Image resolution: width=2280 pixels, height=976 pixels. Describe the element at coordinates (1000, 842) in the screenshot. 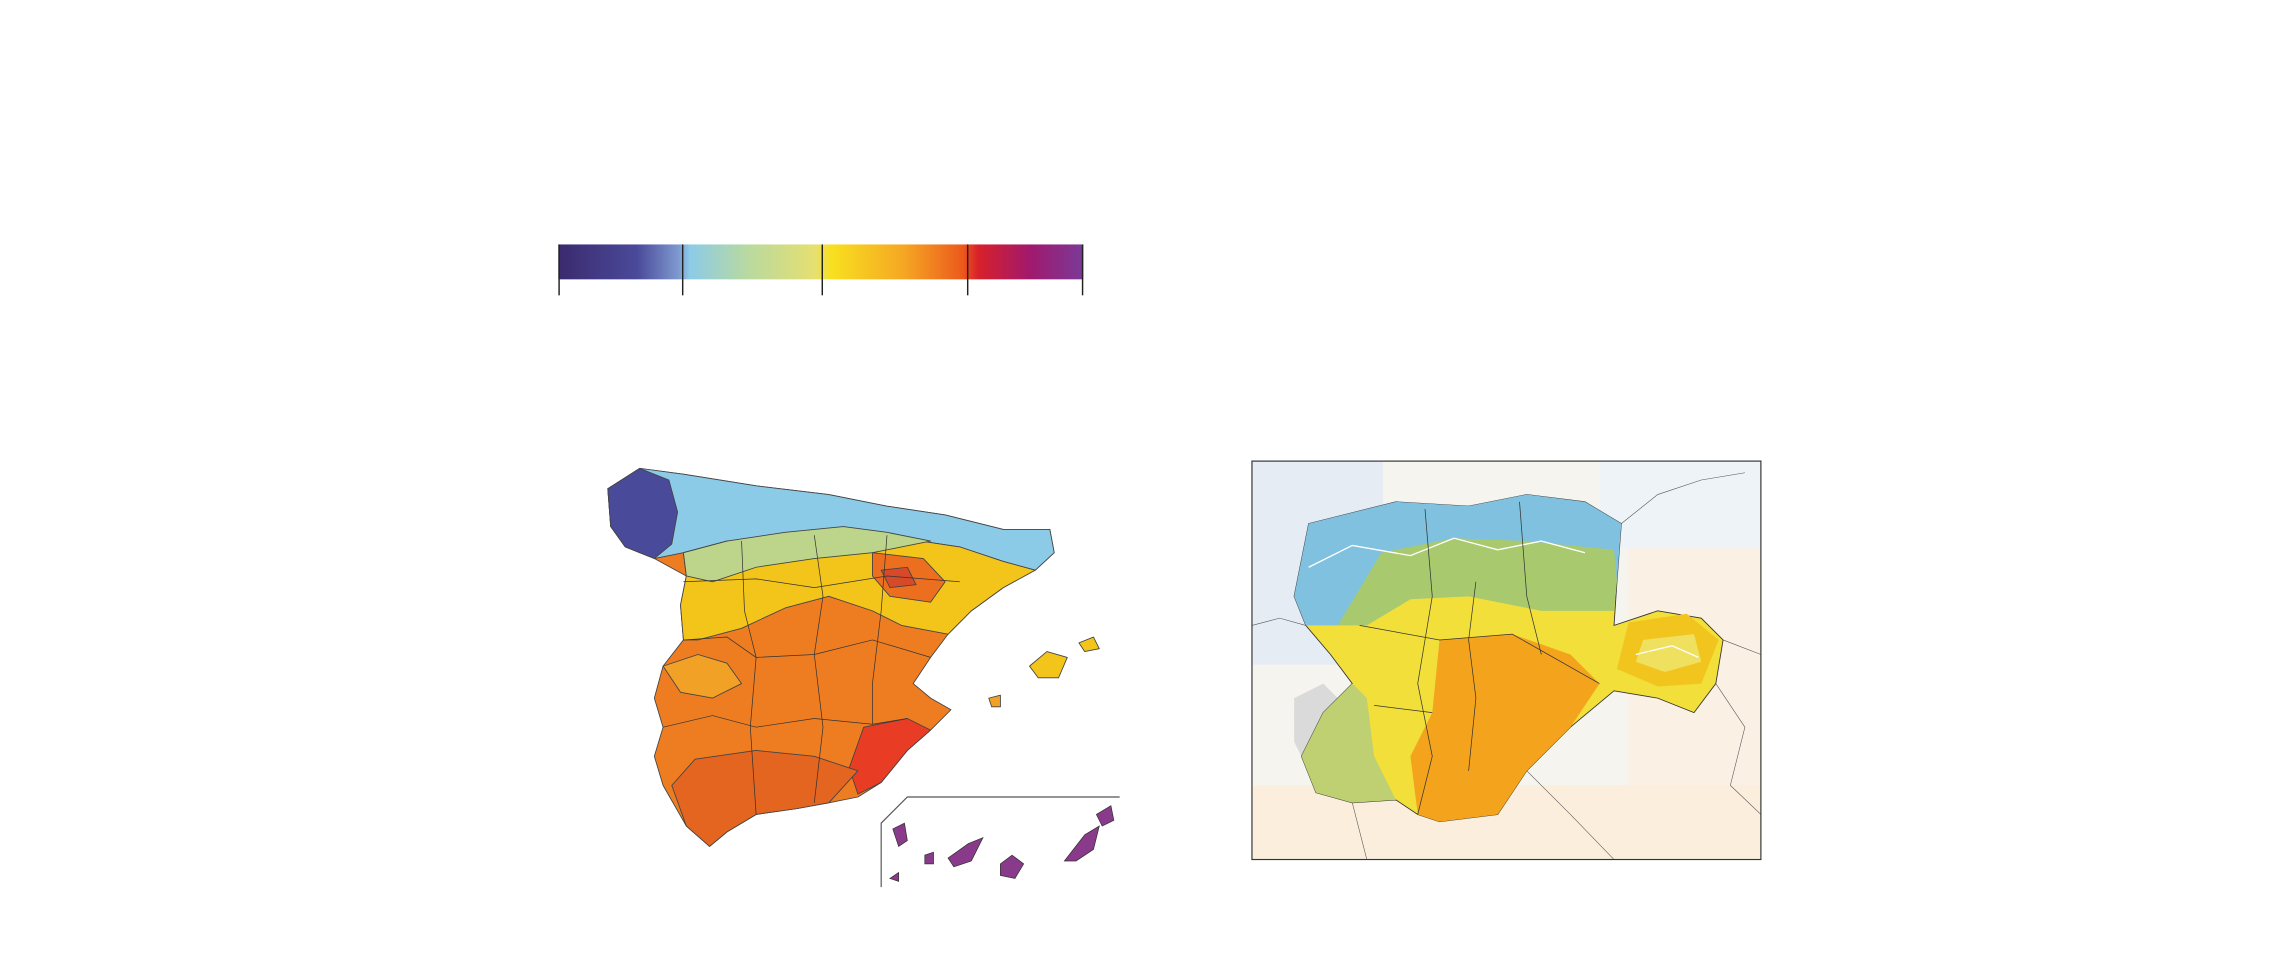

I see `canary-inset` at that location.